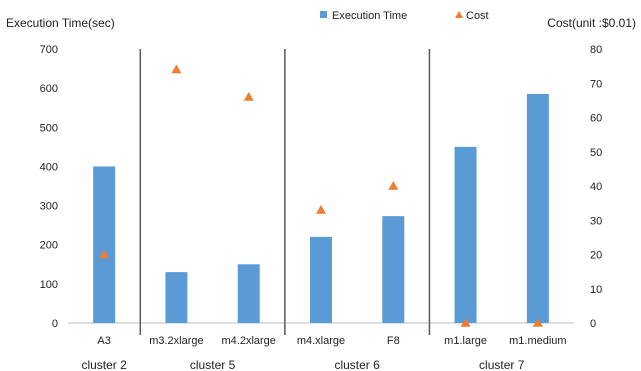 The width and height of the screenshot is (641, 371). I want to click on marker-cost-m3-2xlarge, so click(176, 69).